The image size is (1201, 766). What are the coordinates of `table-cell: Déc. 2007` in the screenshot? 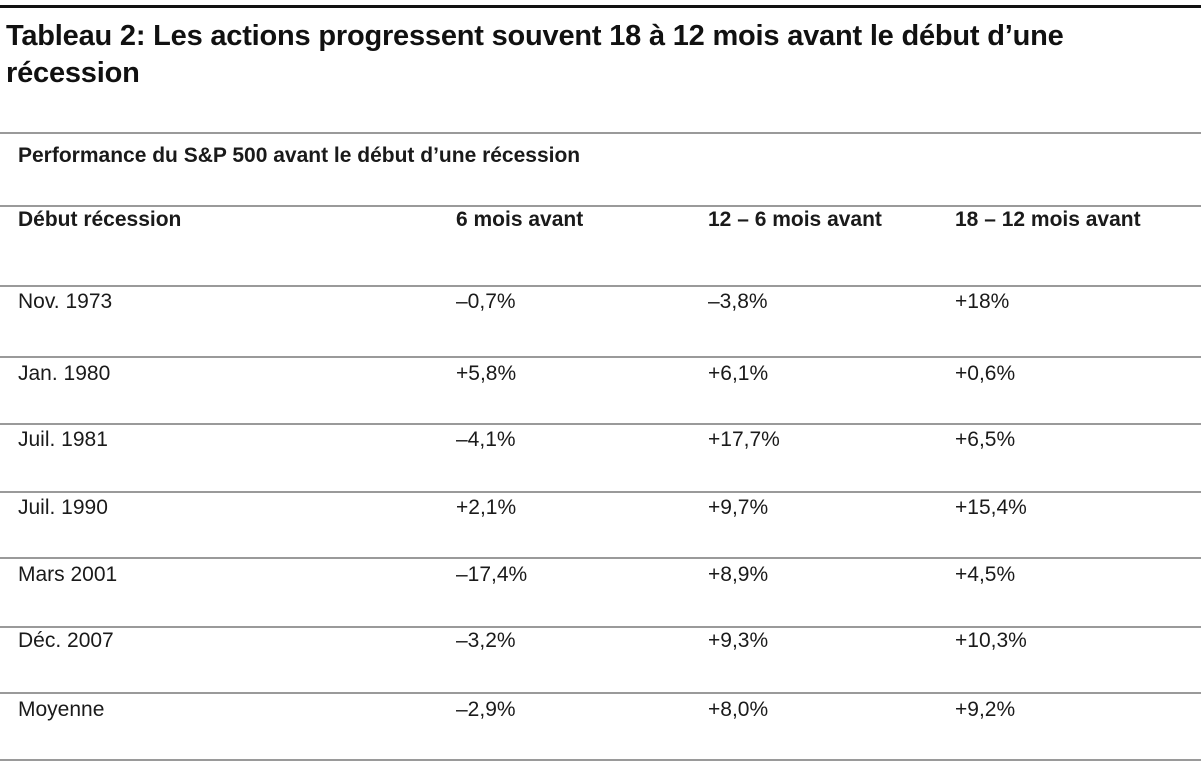 It's located at (66, 640).